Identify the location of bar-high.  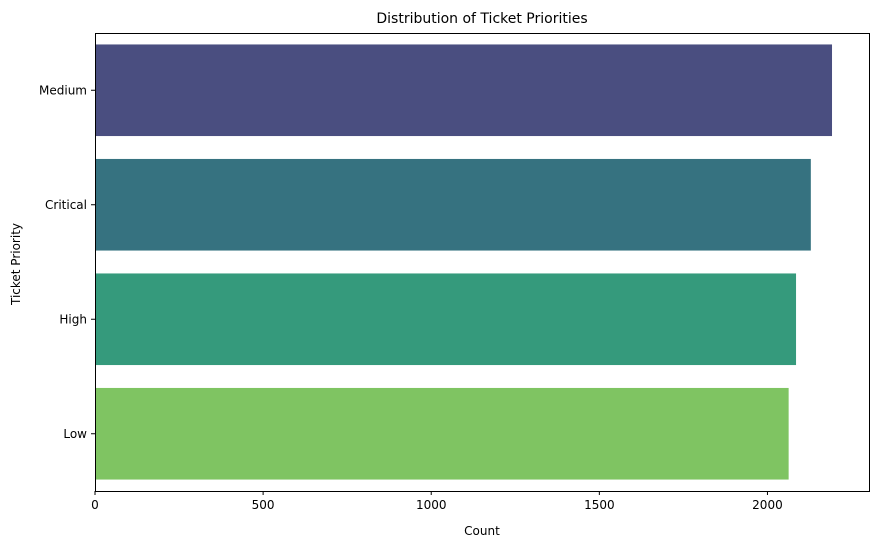
(446, 319).